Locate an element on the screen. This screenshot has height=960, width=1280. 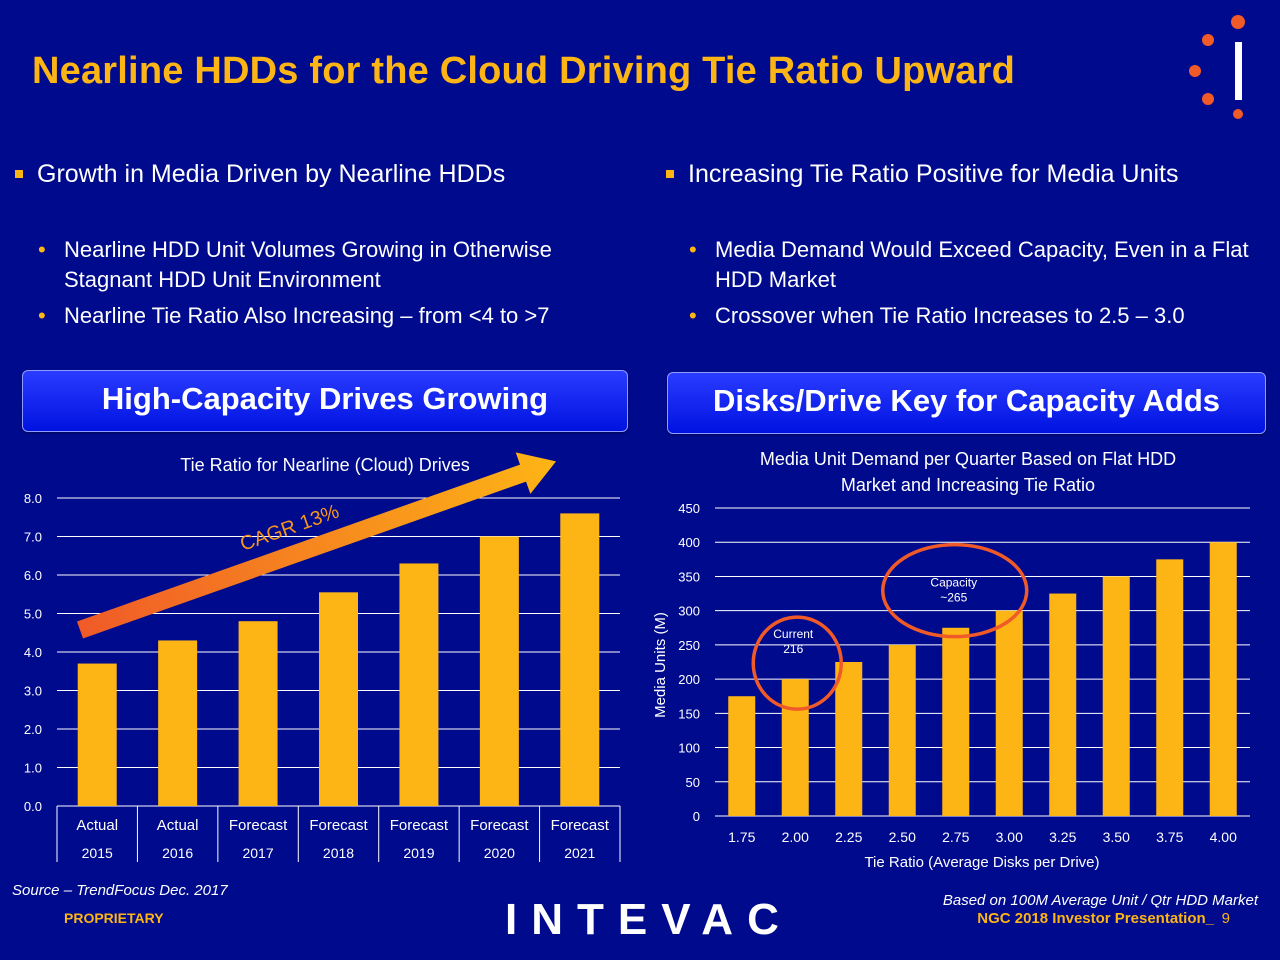
y-tick-label: 350 is located at coordinates (689, 576).